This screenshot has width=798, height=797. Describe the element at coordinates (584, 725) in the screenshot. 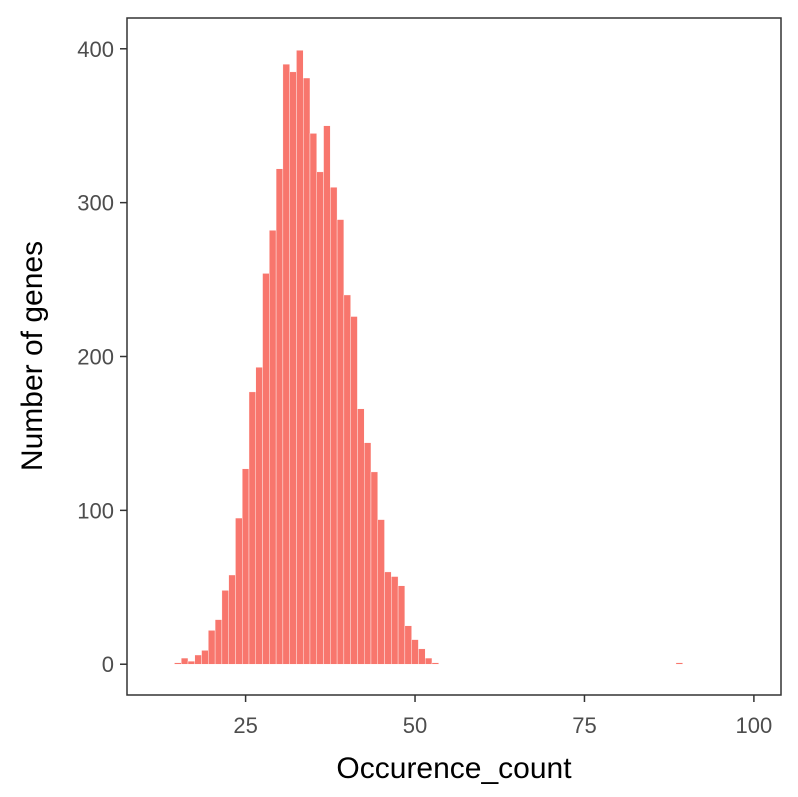

I see `x-tick-label: 75` at that location.